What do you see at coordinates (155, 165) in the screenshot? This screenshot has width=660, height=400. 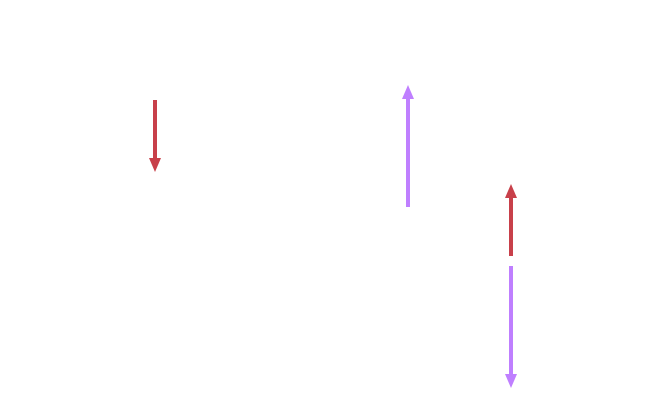 I see `arrow-1-arrowhead` at bounding box center [155, 165].